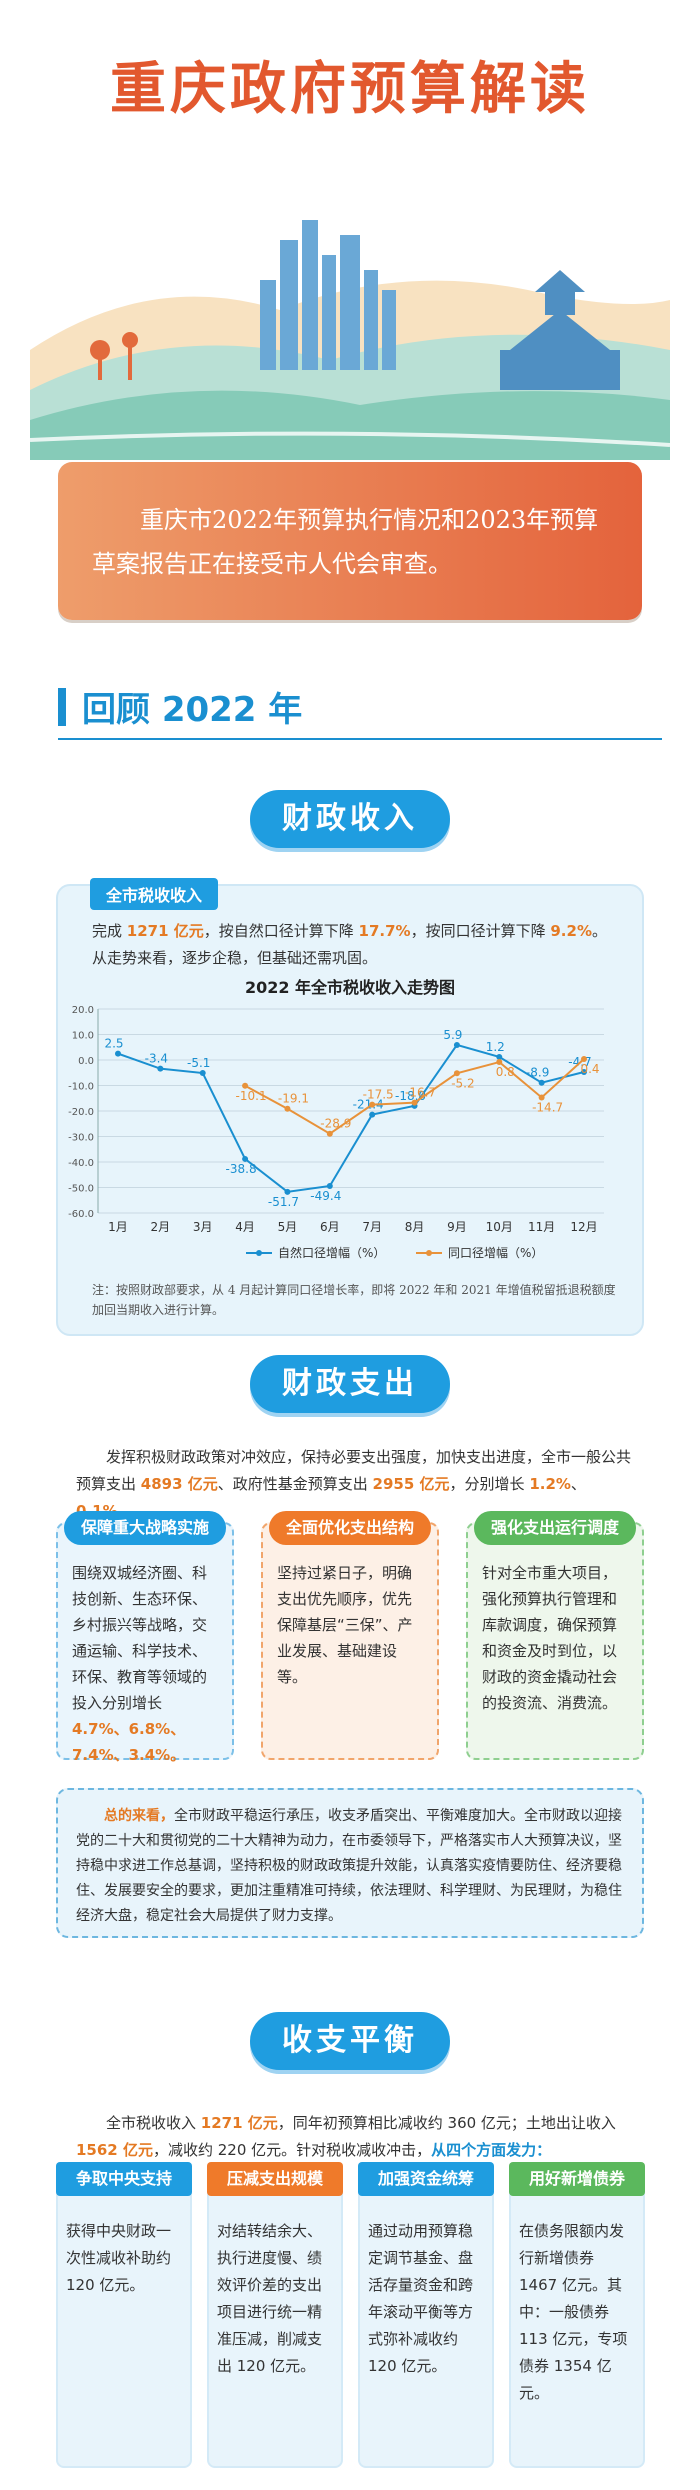 The height and width of the screenshot is (2490, 700). Describe the element at coordinates (491, 2150) in the screenshot. I see `four-aspects: 从四个方面发力：` at that location.